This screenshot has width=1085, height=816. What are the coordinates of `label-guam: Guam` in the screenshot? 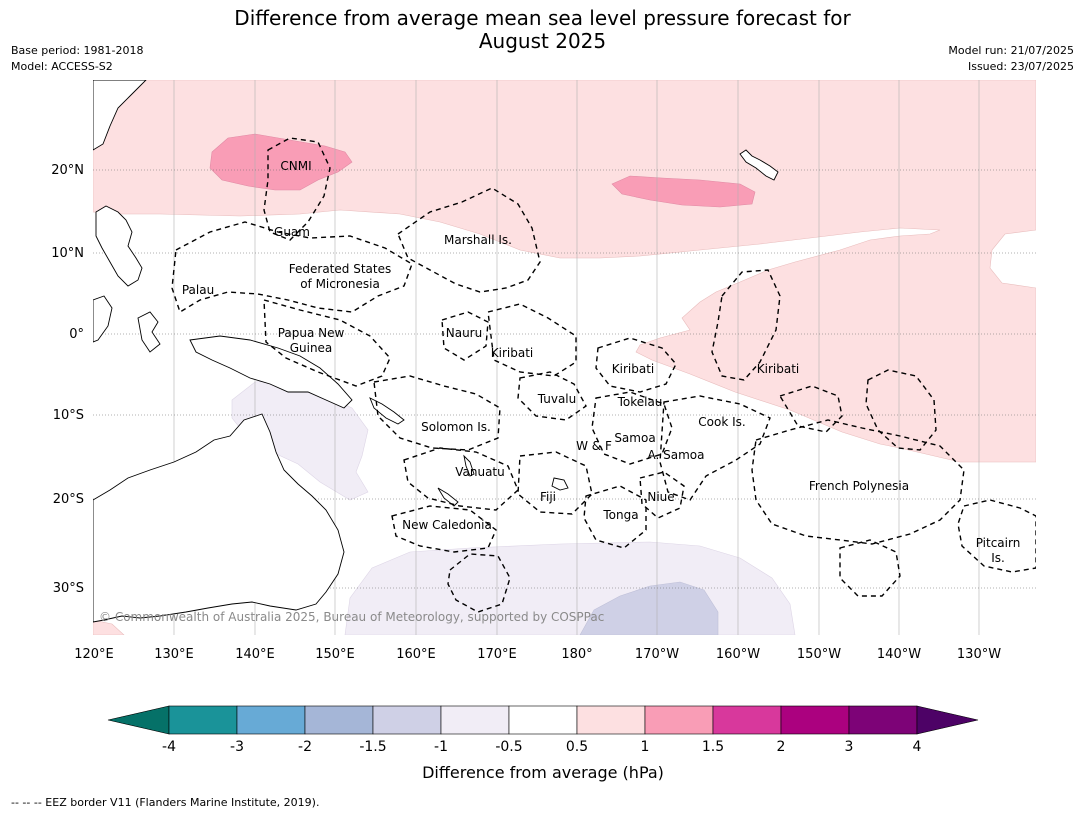 It's located at (292, 232).